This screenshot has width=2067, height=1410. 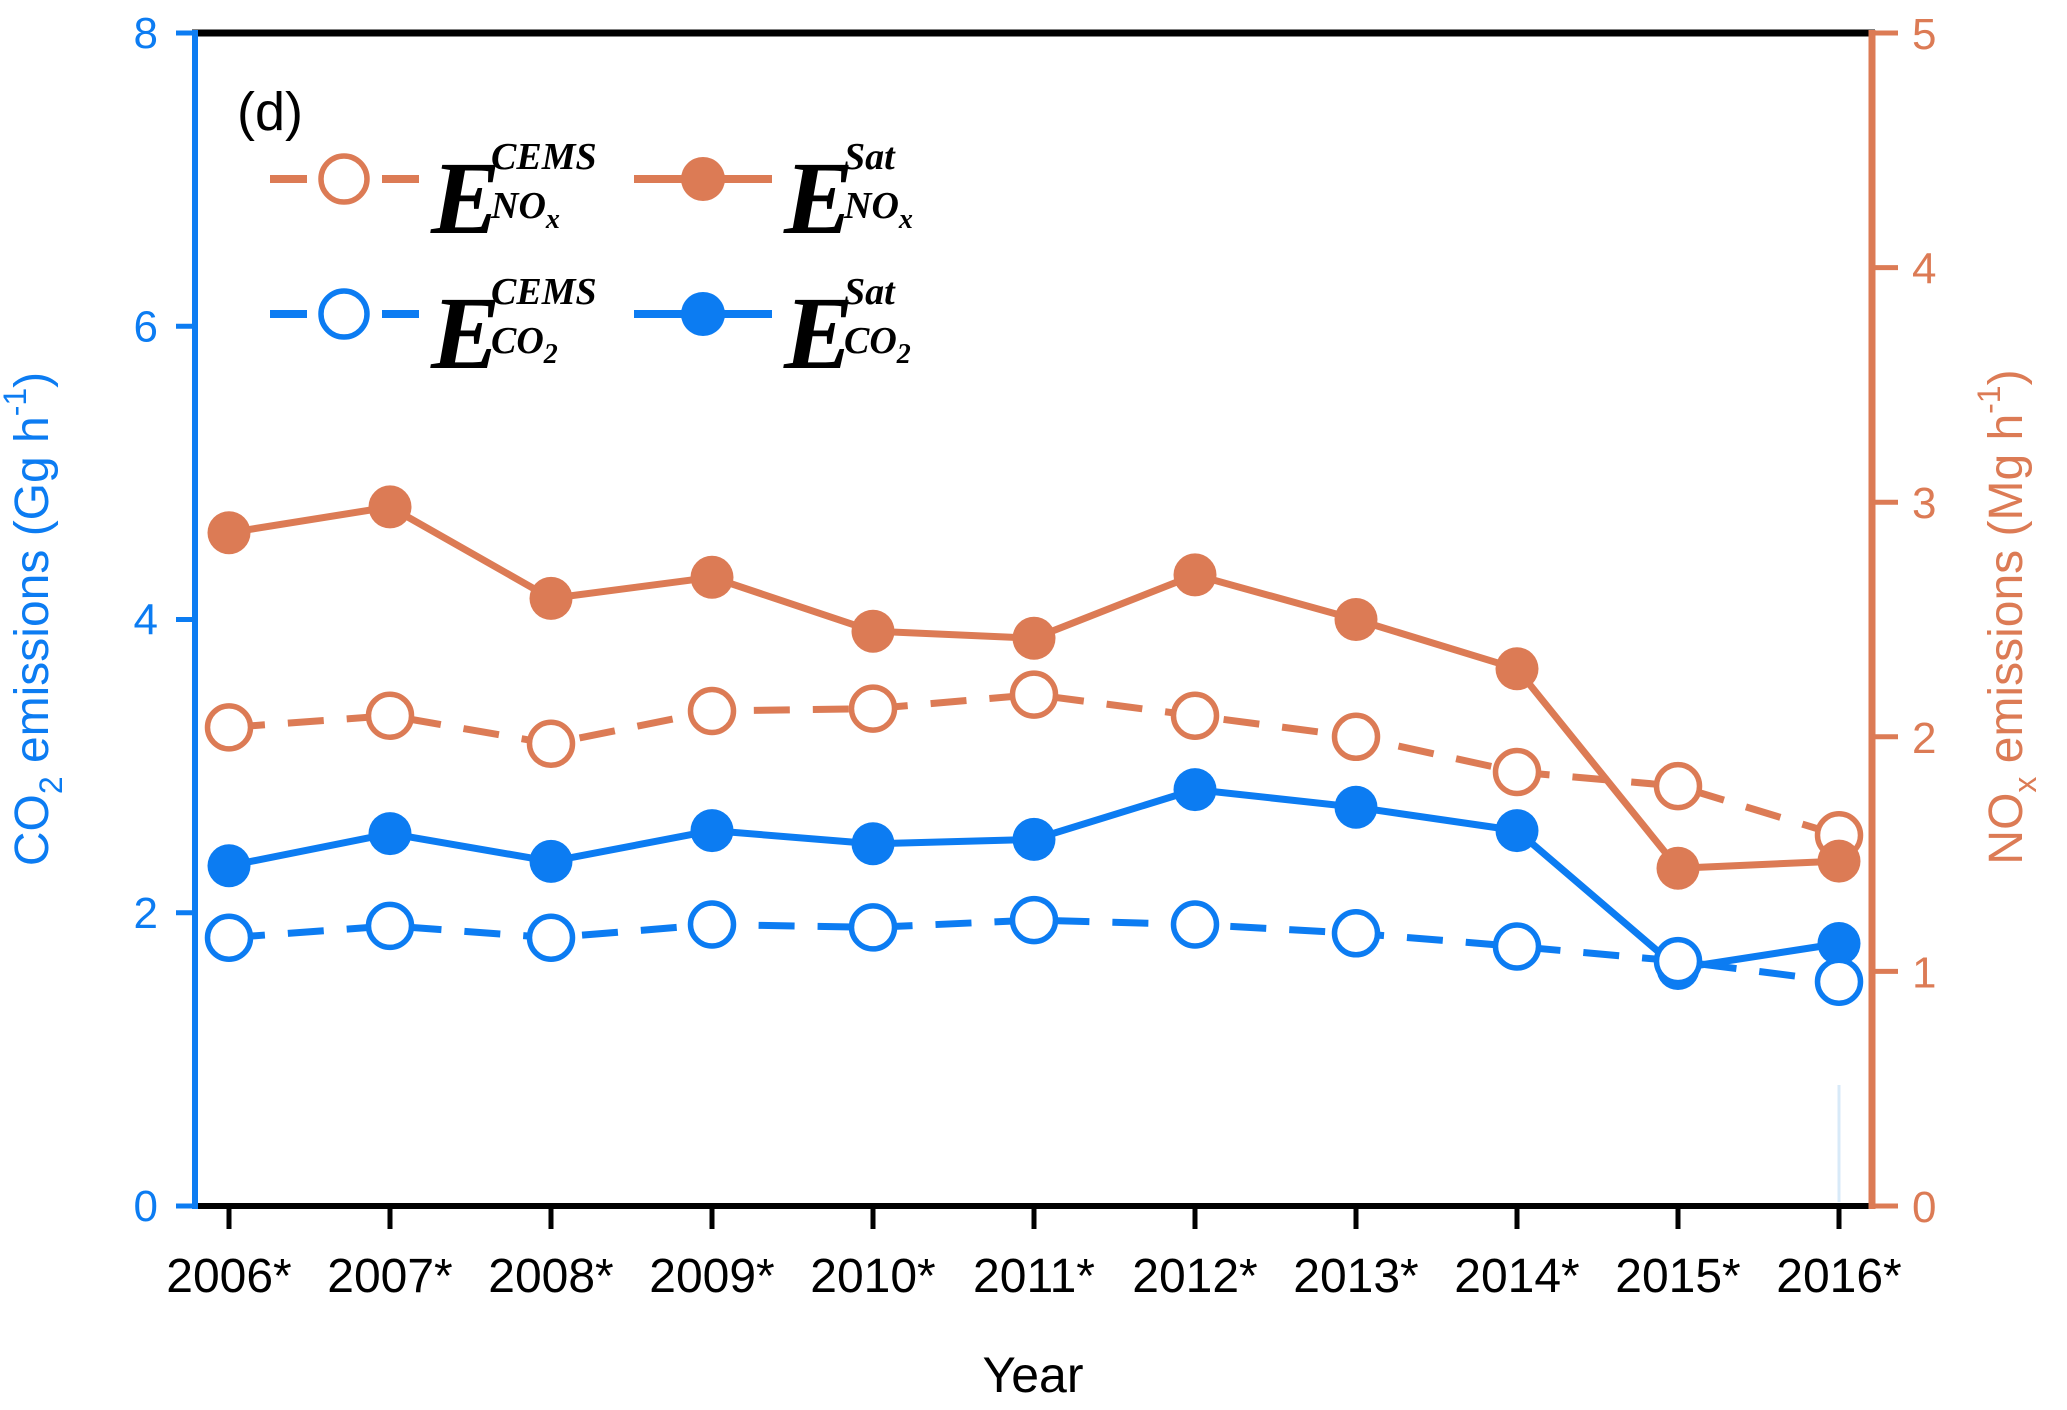 What do you see at coordinates (1356, 807) in the screenshot?
I see `series-co2-sat-point-2013*` at bounding box center [1356, 807].